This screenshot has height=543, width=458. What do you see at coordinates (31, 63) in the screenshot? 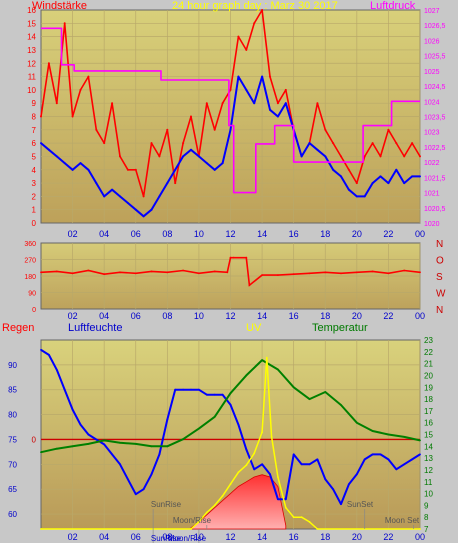
I see `wind-tick-label: 12` at bounding box center [31, 63].